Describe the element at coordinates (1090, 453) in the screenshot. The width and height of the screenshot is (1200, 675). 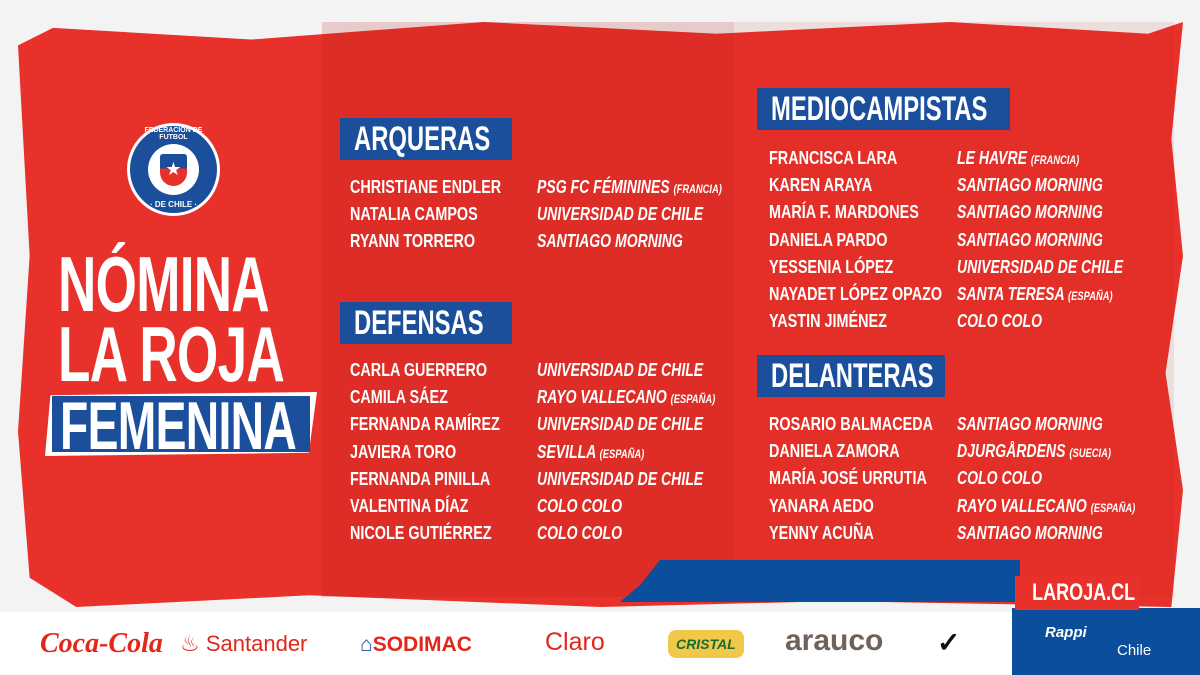
I see `club-country: (SUECIA)` at that location.